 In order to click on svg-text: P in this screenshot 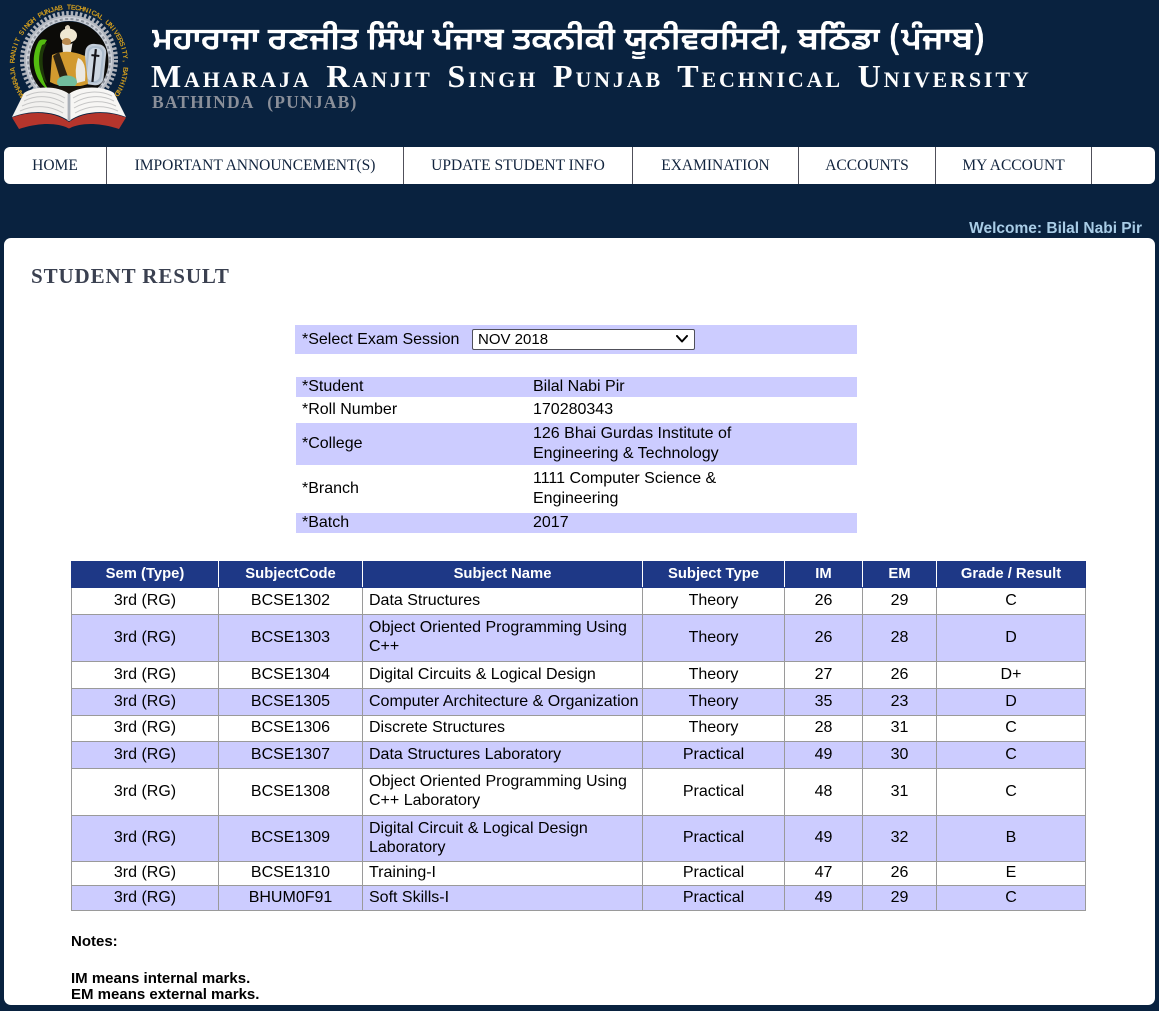, I will do `click(41, 15)`.